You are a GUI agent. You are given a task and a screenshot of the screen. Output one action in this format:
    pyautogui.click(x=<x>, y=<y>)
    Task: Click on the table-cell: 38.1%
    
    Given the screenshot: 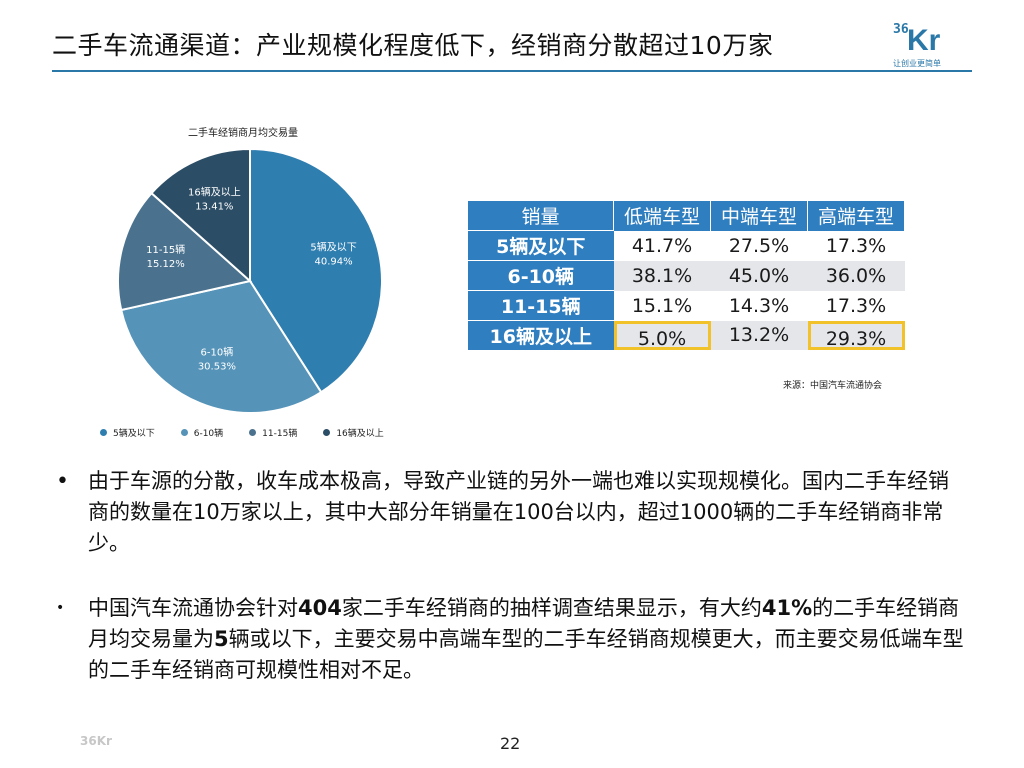 What is the action you would take?
    pyautogui.click(x=662, y=275)
    